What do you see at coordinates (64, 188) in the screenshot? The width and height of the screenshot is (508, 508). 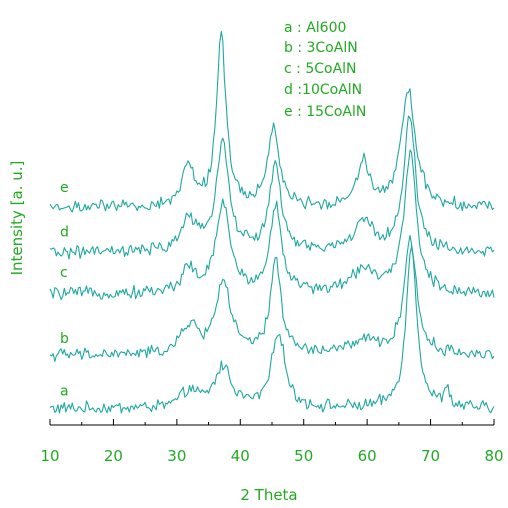 I see `trace-label-e: e` at bounding box center [64, 188].